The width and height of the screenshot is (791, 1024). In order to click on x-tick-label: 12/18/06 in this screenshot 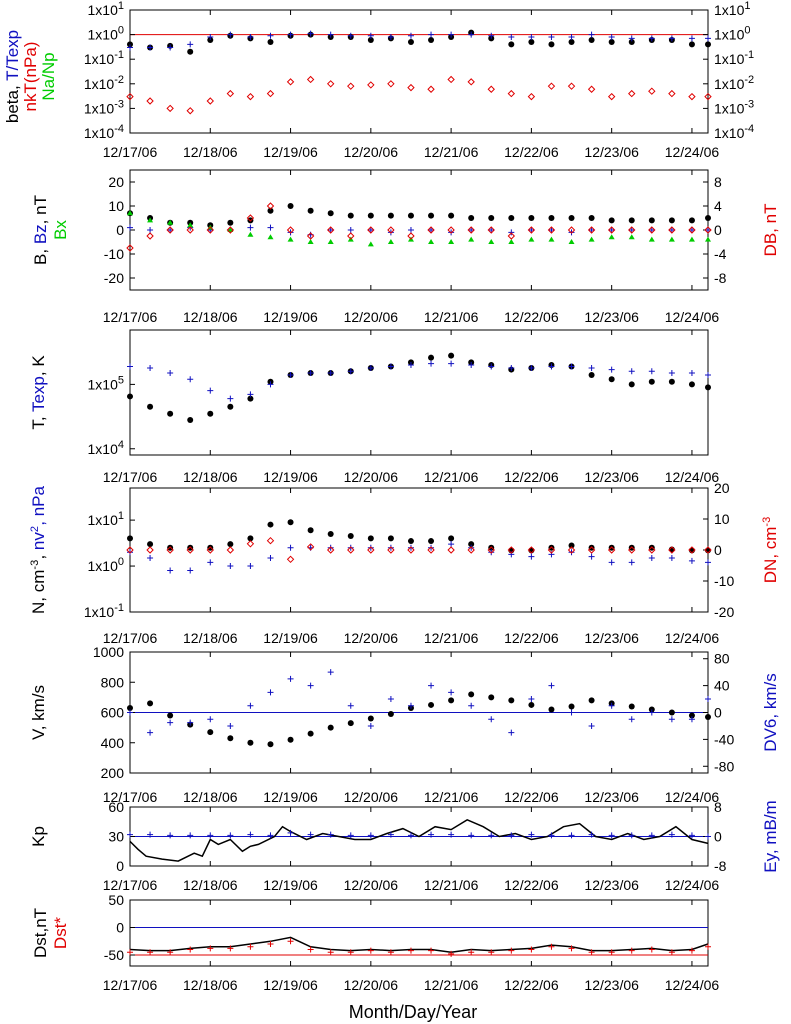, I will do `click(210, 152)`.